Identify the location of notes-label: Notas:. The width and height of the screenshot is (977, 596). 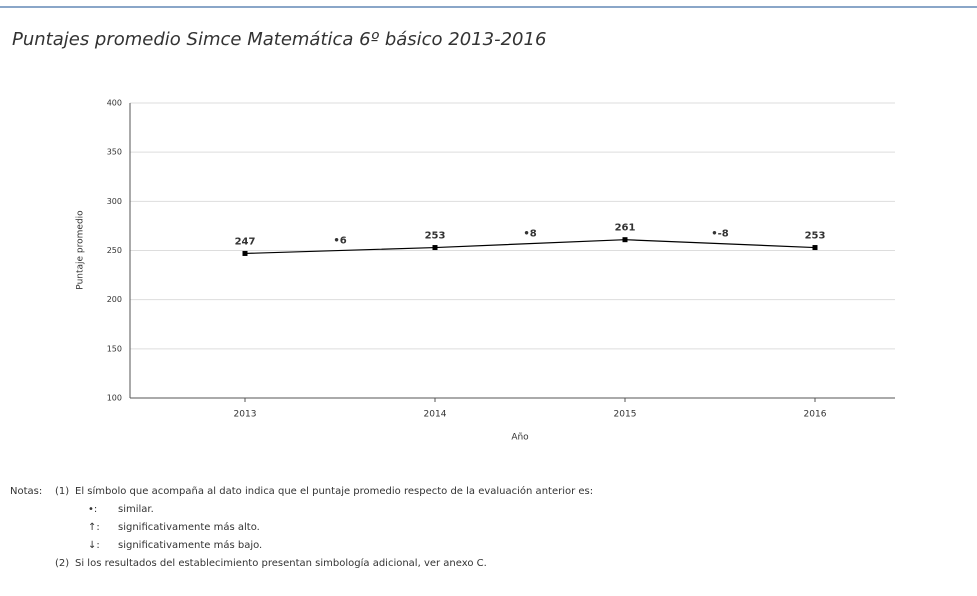
(26, 491).